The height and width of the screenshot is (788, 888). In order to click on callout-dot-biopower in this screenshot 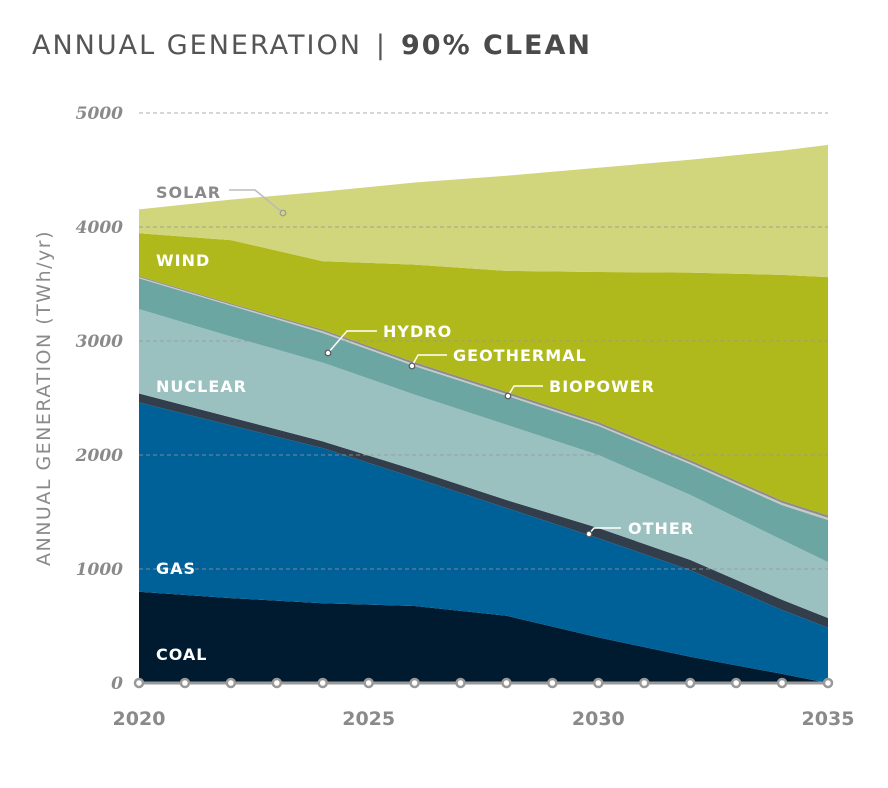, I will do `click(508, 396)`.